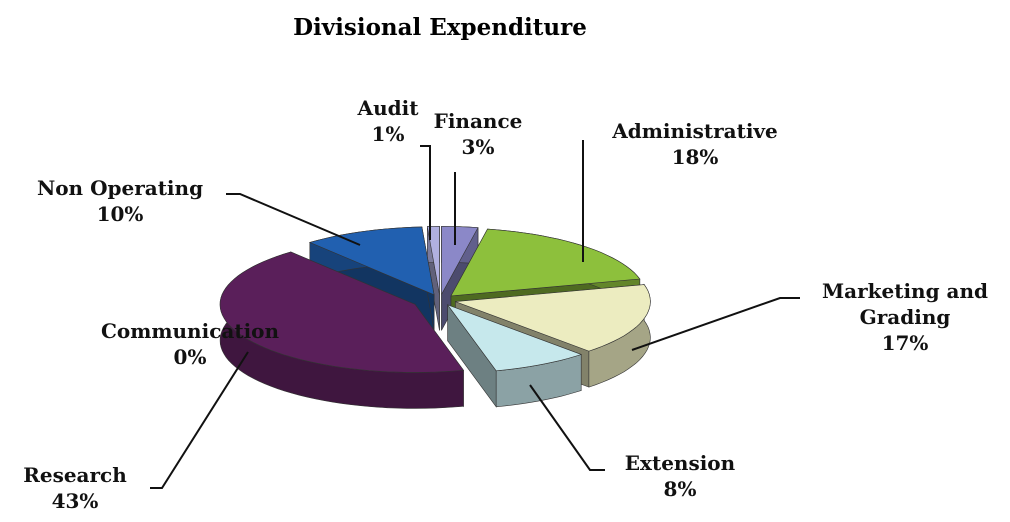 The height and width of the screenshot is (522, 1010). Describe the element at coordinates (120, 201) in the screenshot. I see `slice-label: Non Operating 10%` at that location.